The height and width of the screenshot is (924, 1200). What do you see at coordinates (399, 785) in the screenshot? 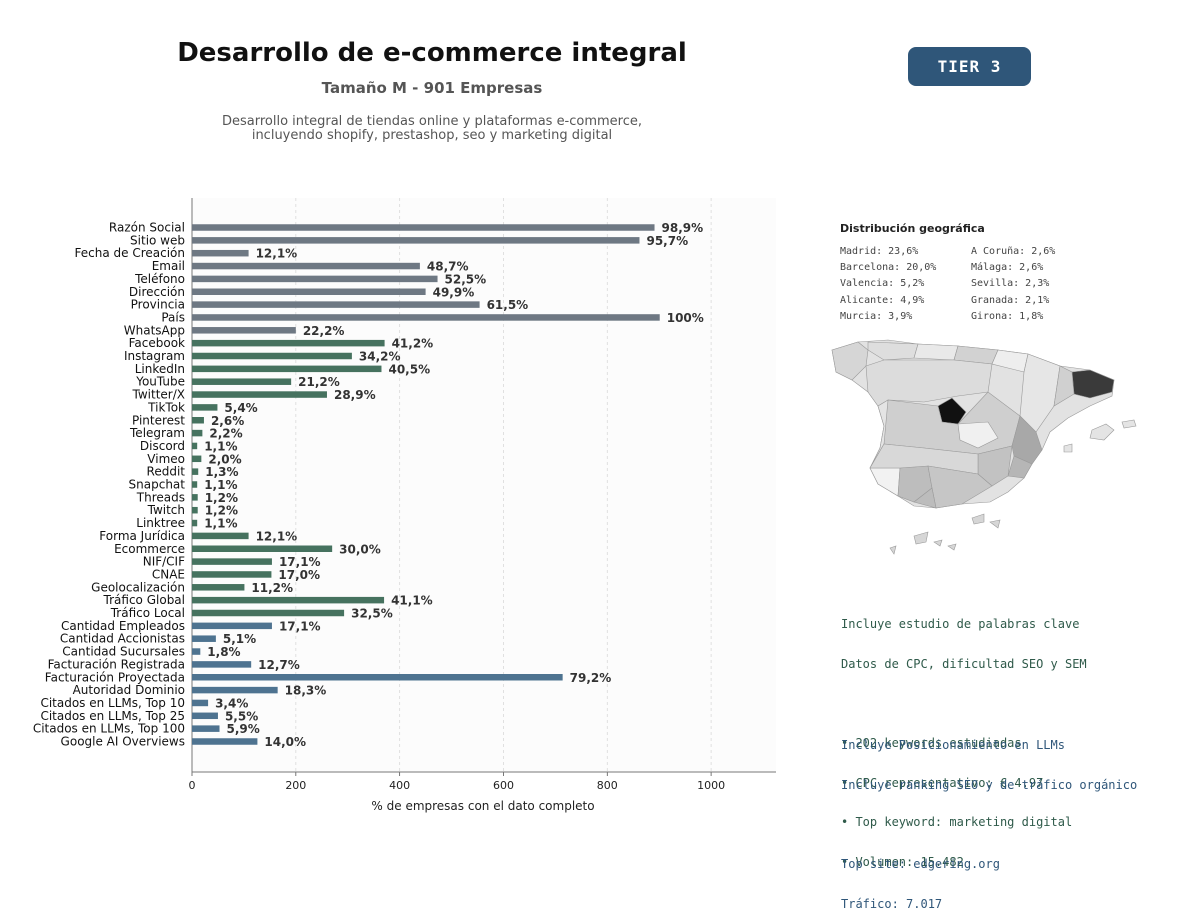
I see `x-tick-label: 400` at bounding box center [399, 785].